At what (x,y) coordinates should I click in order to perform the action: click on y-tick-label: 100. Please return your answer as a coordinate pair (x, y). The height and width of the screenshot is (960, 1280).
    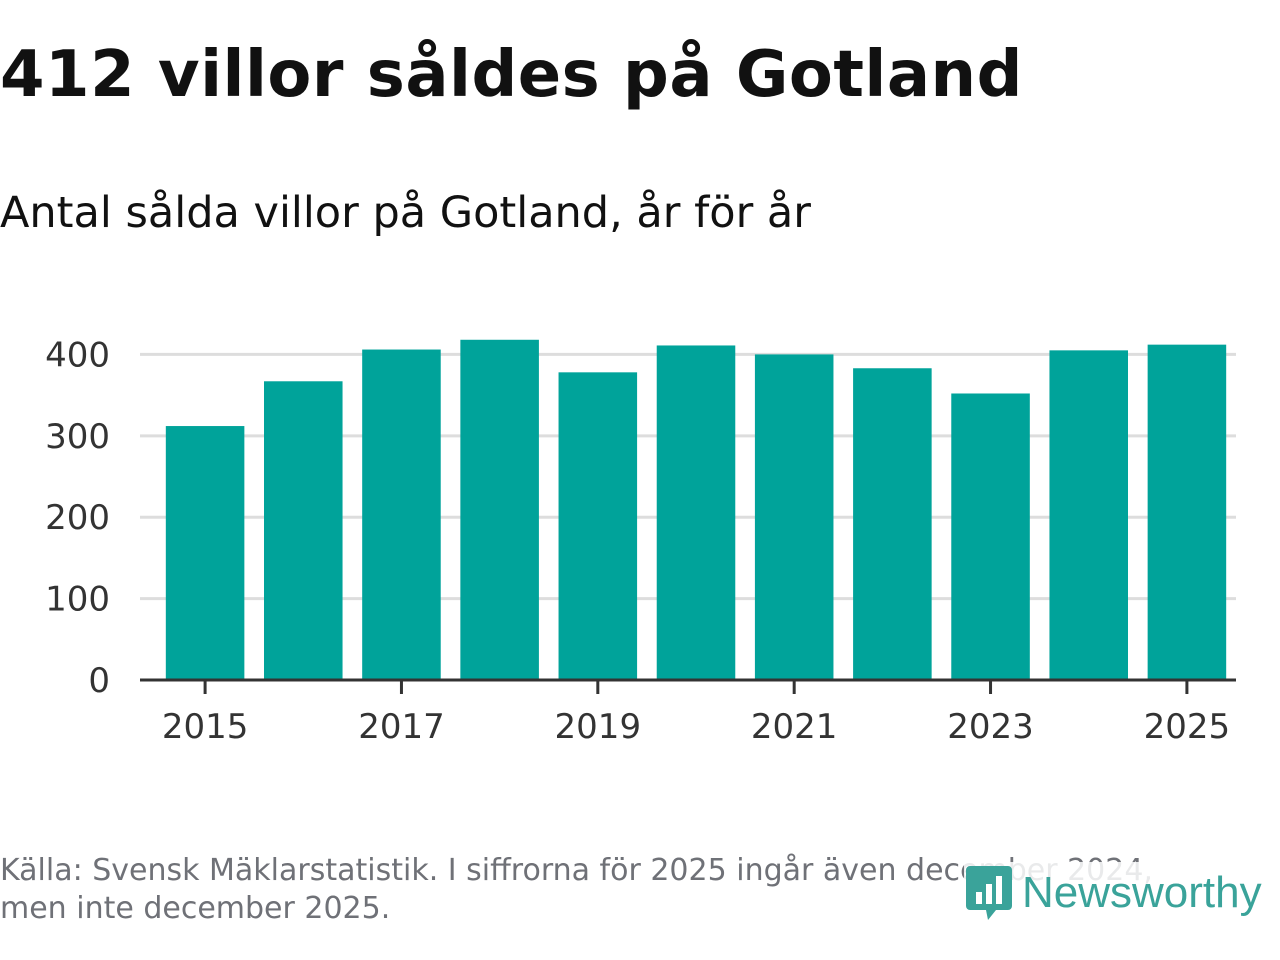
    Looking at the image, I should click on (77, 600).